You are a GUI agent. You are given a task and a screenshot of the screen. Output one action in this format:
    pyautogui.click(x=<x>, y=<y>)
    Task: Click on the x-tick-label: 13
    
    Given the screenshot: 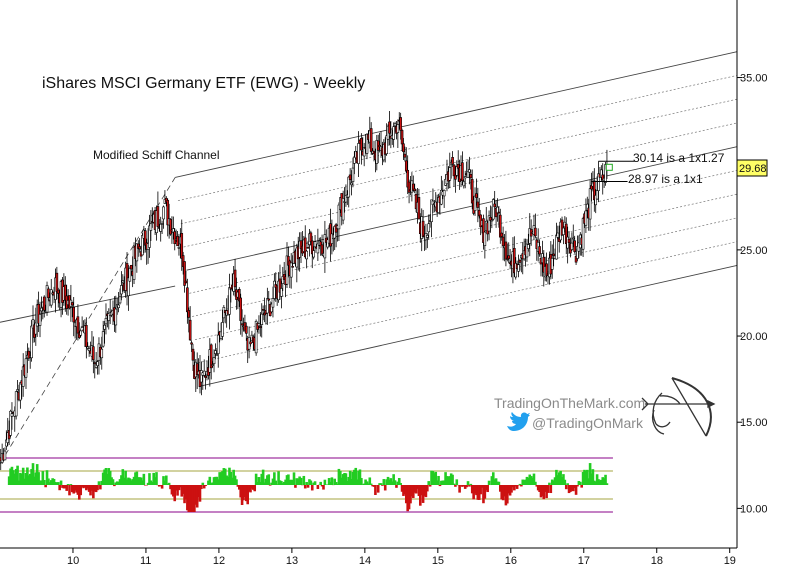 What is the action you would take?
    pyautogui.click(x=292, y=561)
    